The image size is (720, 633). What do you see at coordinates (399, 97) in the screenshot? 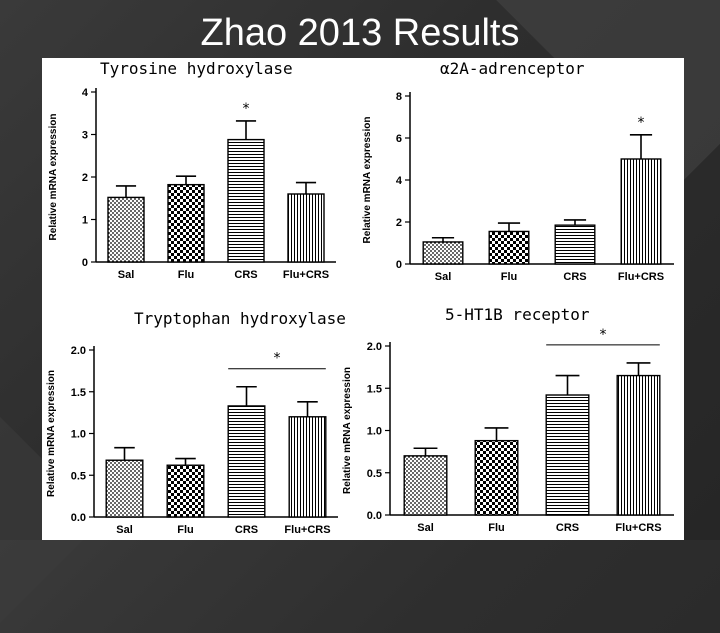
I see `y-tick-label: 8` at bounding box center [399, 97].